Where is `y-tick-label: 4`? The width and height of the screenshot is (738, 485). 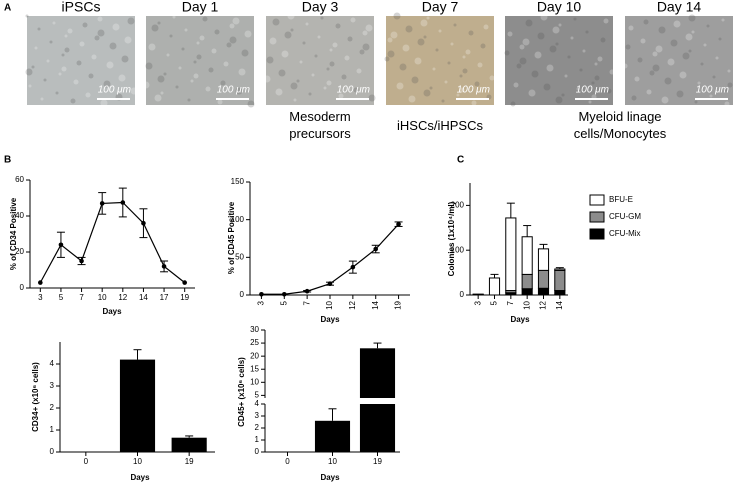 y-tick-label: 4 is located at coordinates (257, 403).